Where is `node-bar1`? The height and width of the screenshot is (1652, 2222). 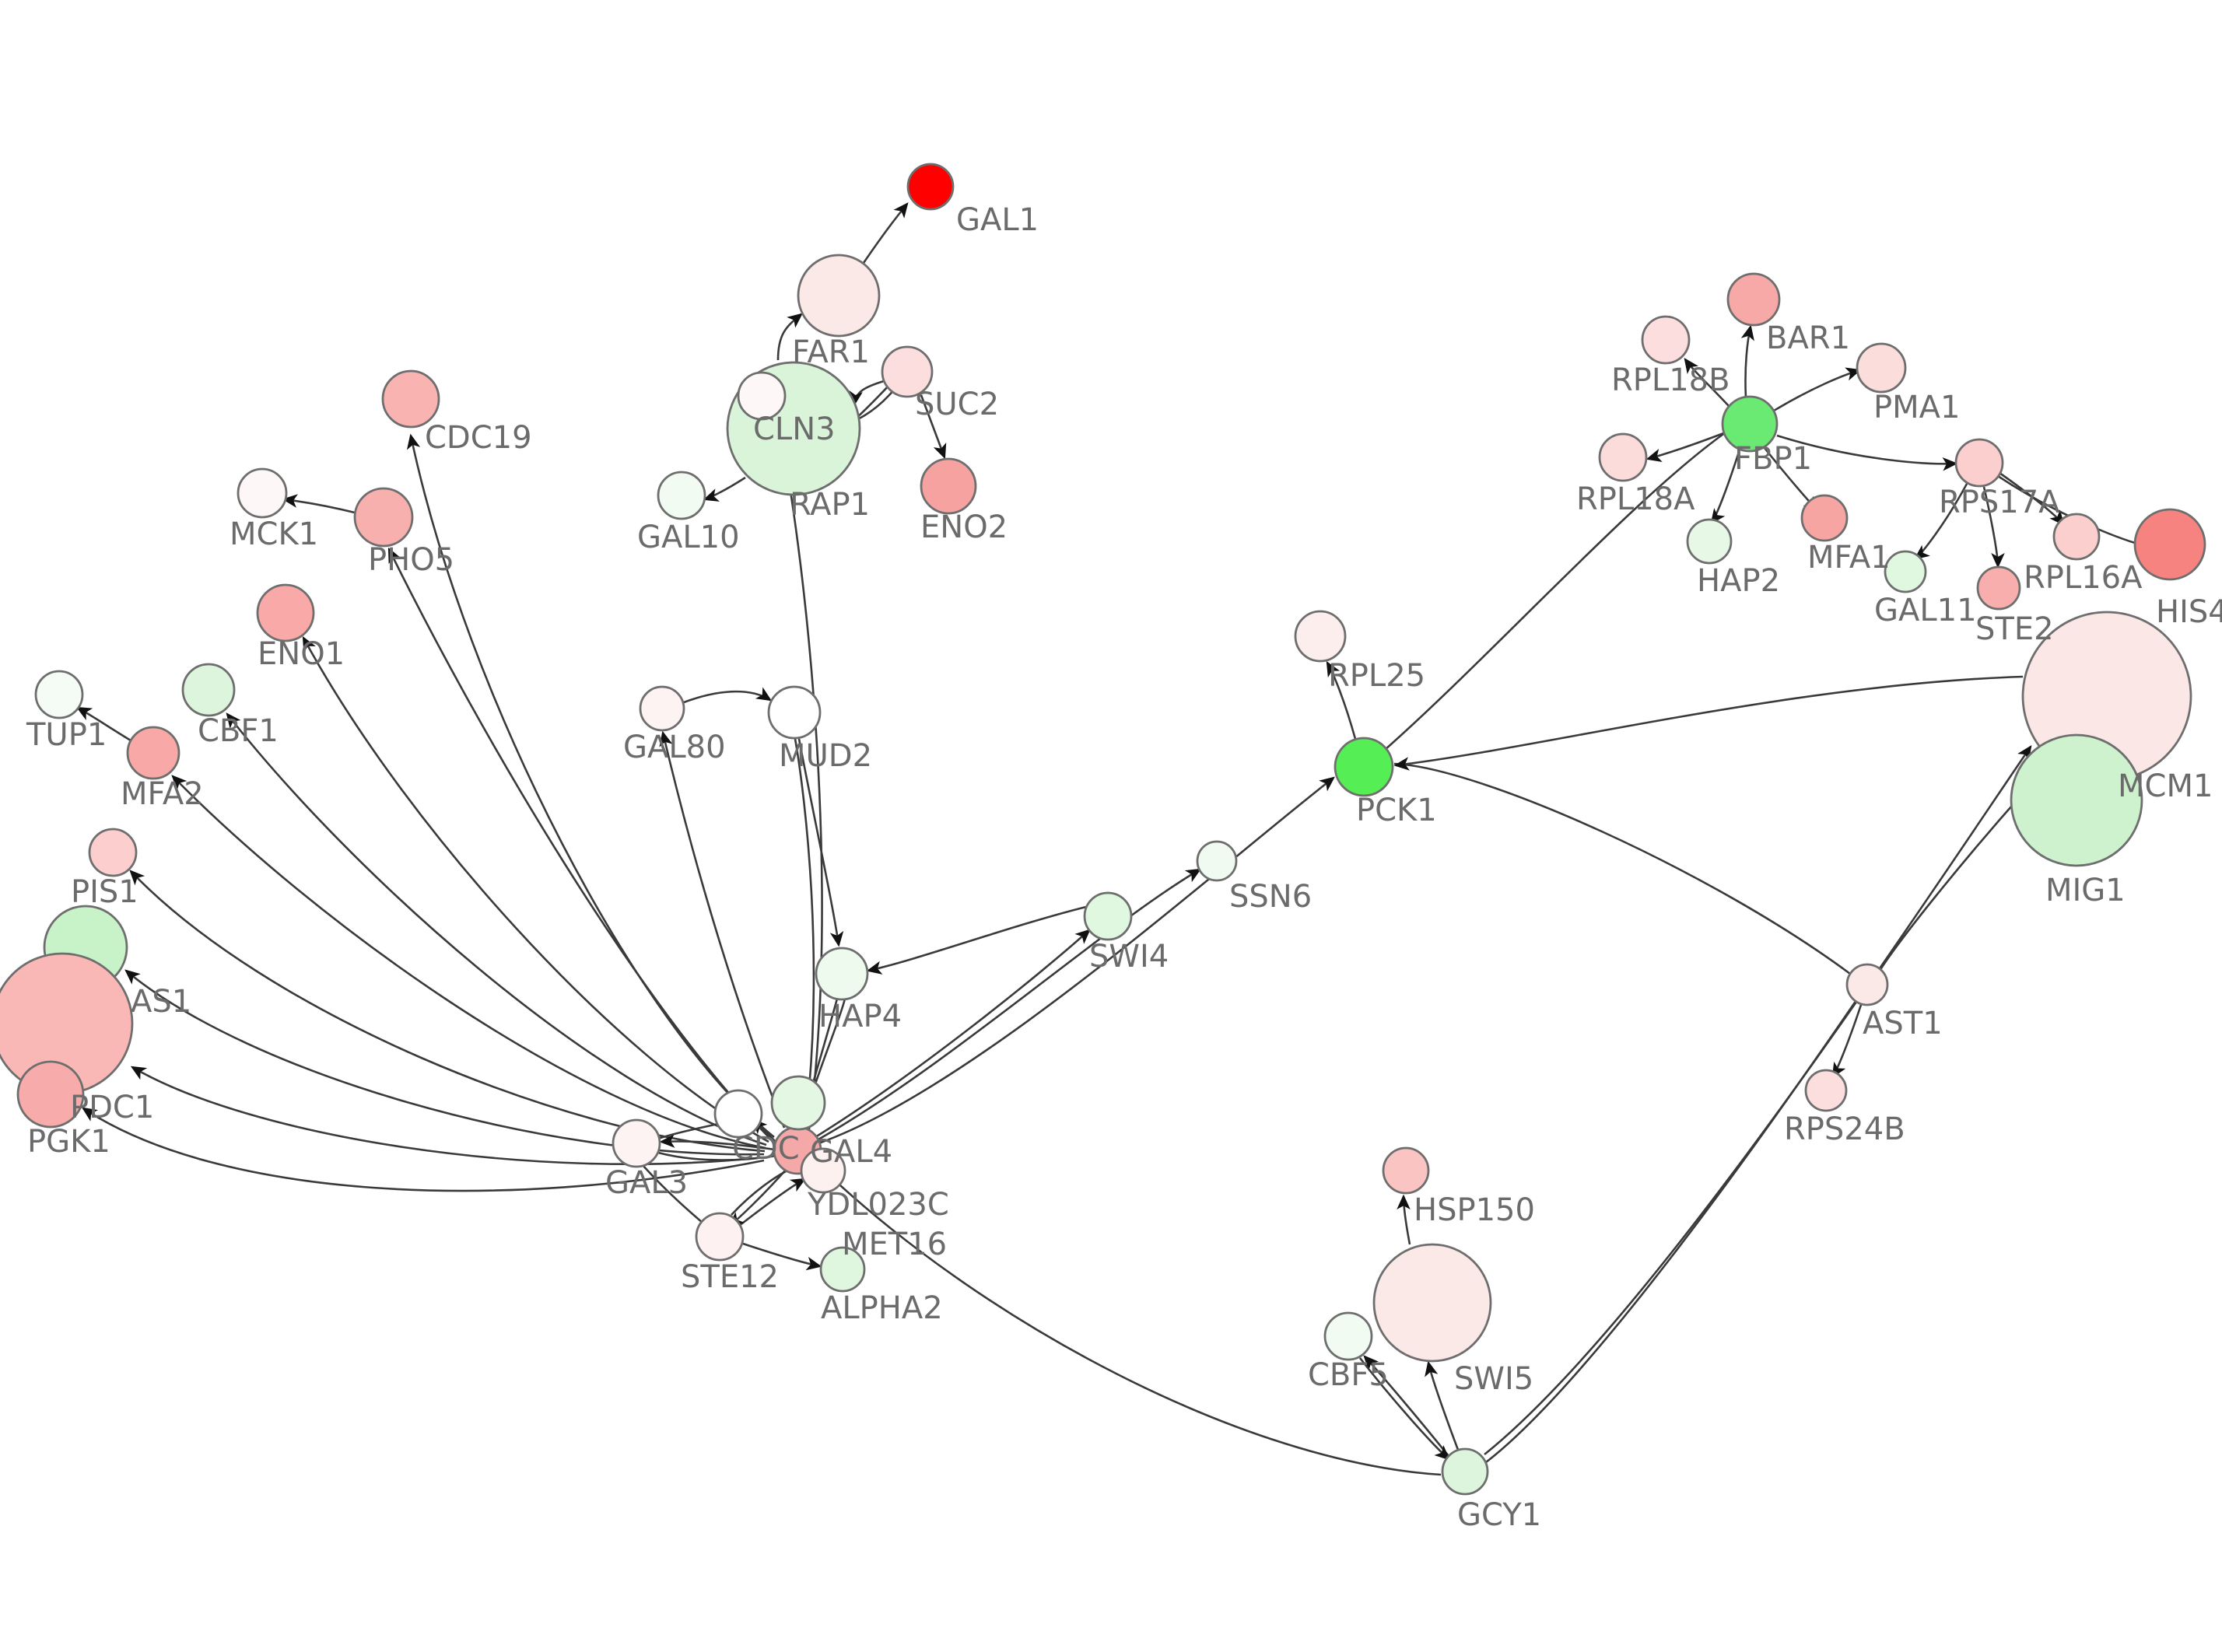 node-bar1 is located at coordinates (1753, 300).